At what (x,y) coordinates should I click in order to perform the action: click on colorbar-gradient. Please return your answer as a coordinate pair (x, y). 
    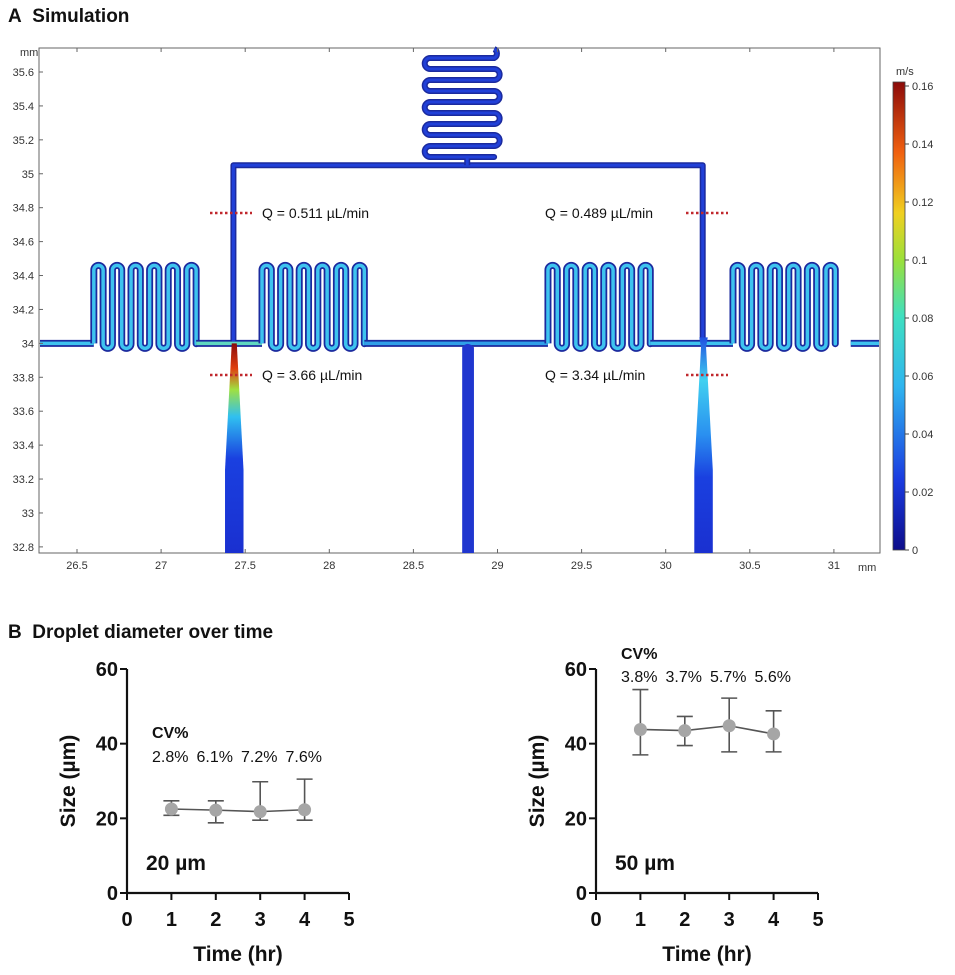
    Looking at the image, I should click on (899, 316).